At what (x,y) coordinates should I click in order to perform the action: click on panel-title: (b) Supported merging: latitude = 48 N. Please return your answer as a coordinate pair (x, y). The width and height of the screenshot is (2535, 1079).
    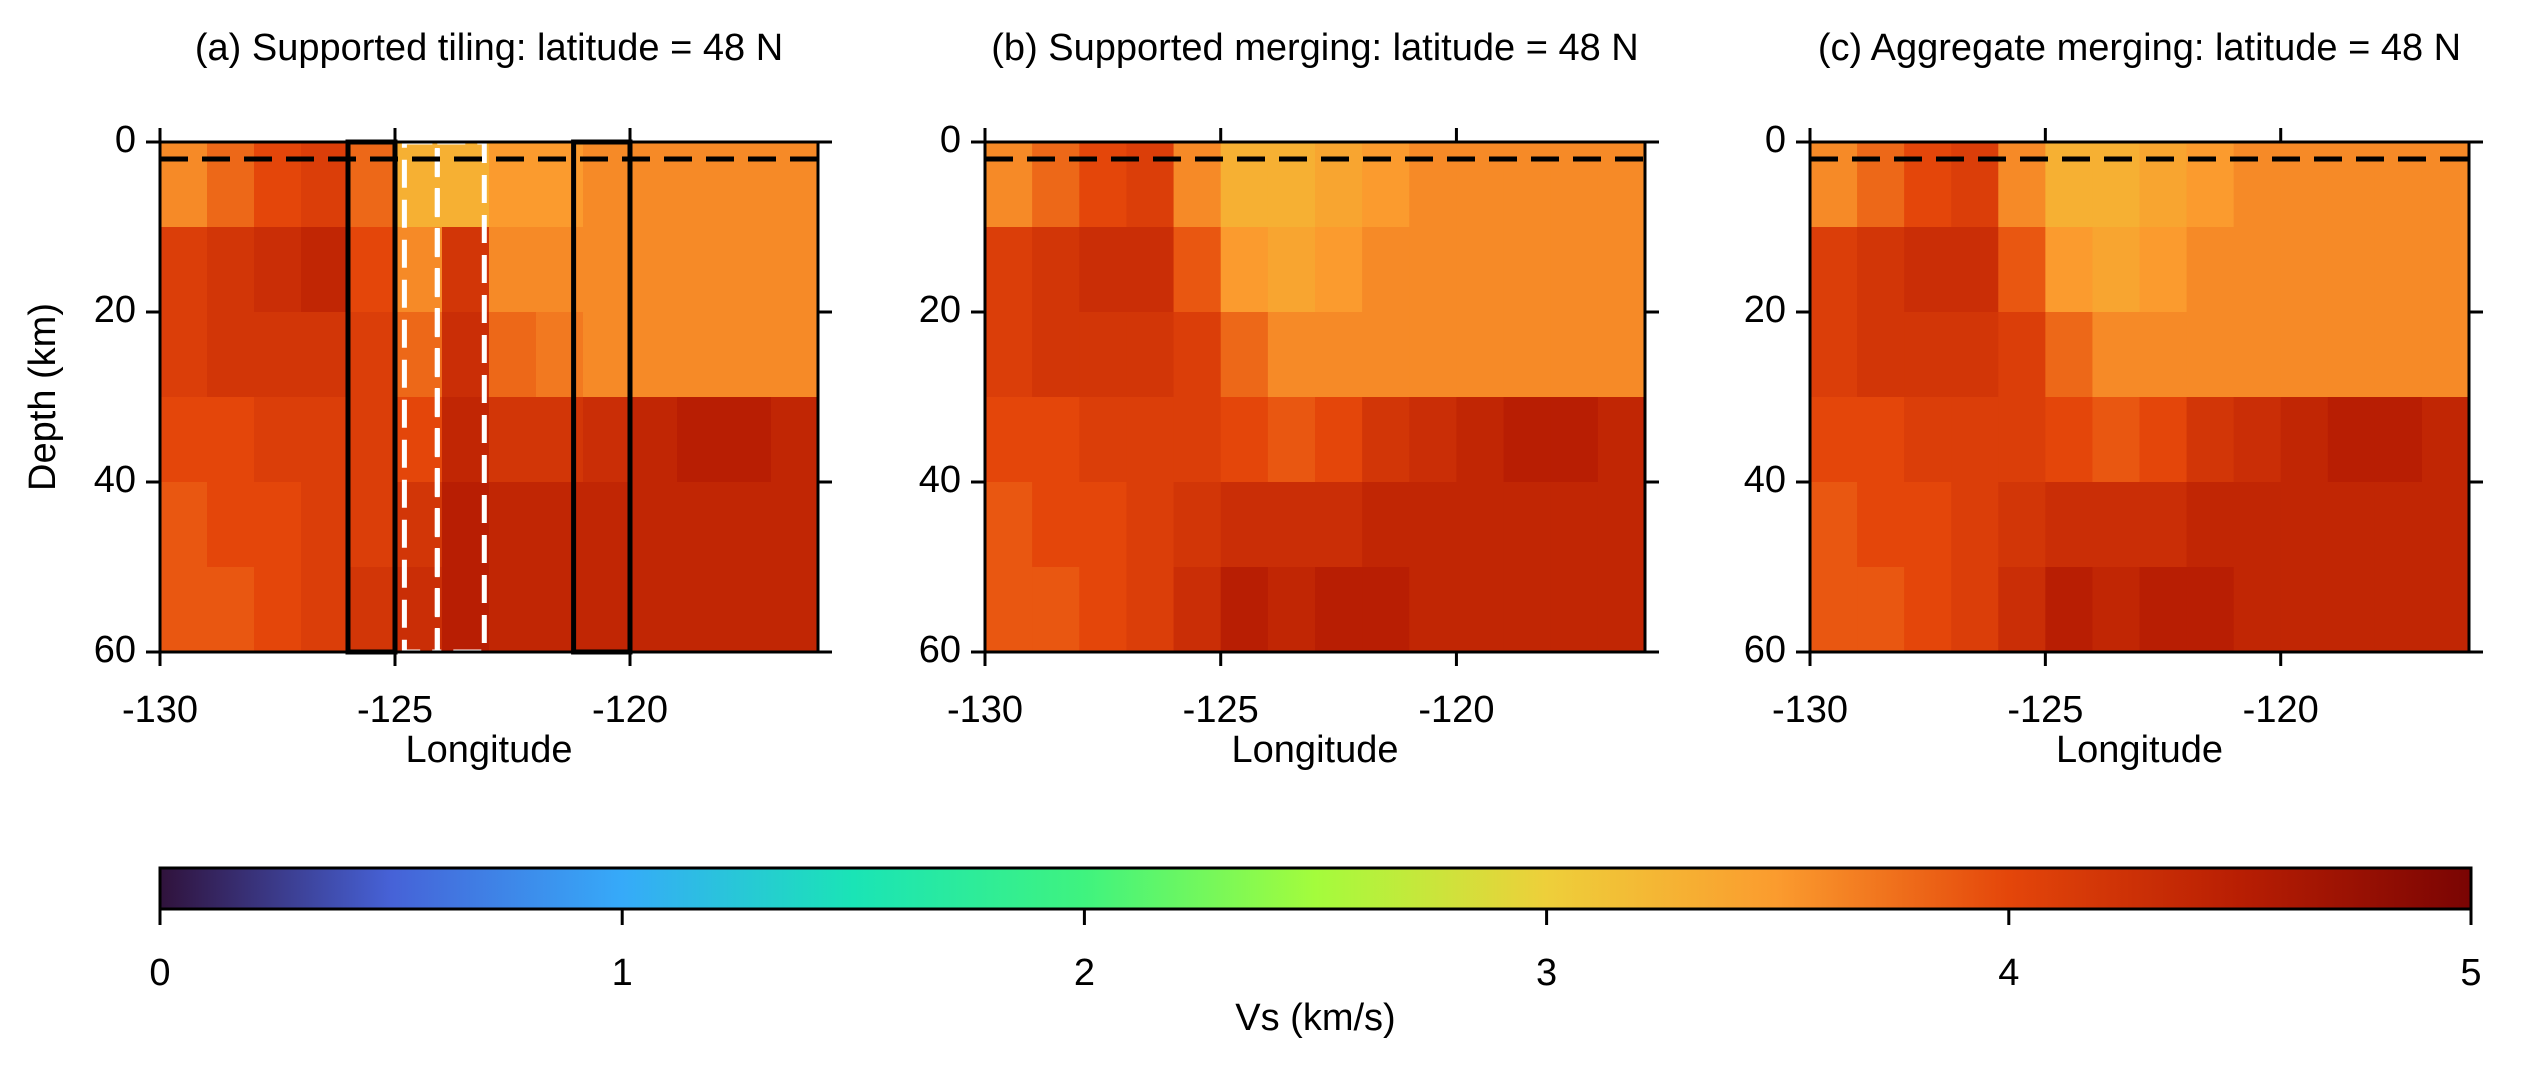
    Looking at the image, I should click on (1314, 48).